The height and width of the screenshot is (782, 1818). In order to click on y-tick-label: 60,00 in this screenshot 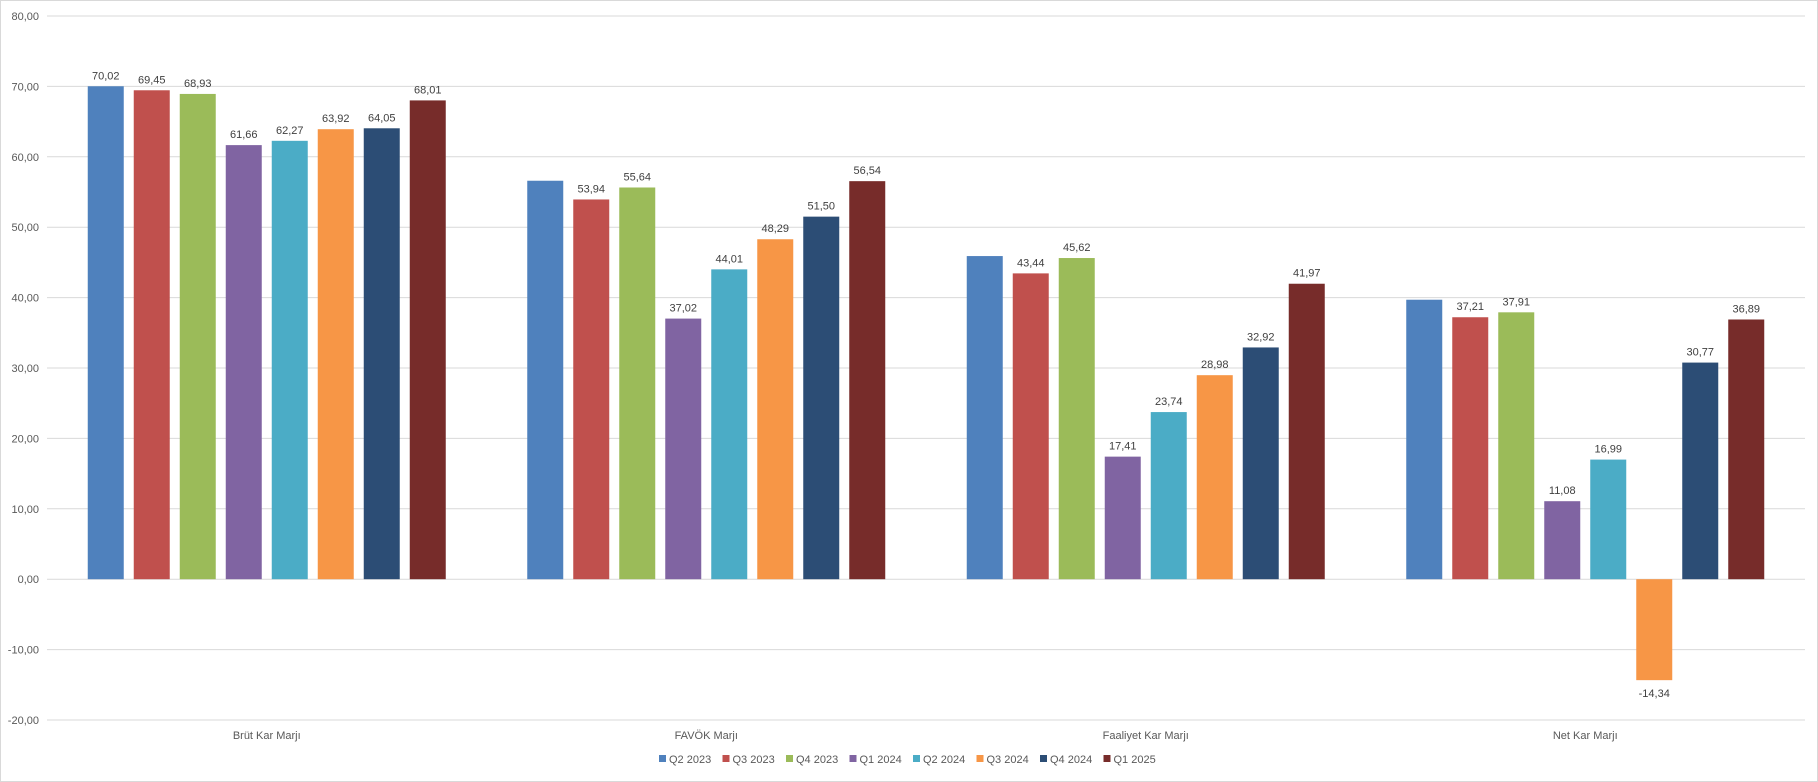, I will do `click(25, 158)`.